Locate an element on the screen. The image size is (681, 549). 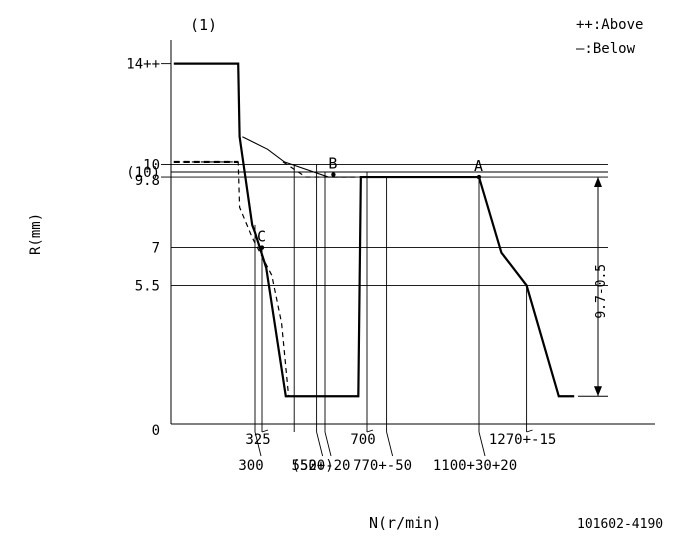
x-tick-label: 1100+30+20 is located at coordinates (475, 466).